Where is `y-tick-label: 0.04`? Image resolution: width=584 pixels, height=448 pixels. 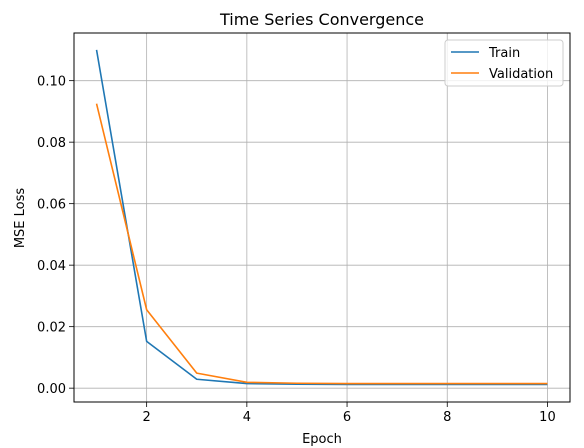 y-tick-label: 0.04 is located at coordinates (51, 266).